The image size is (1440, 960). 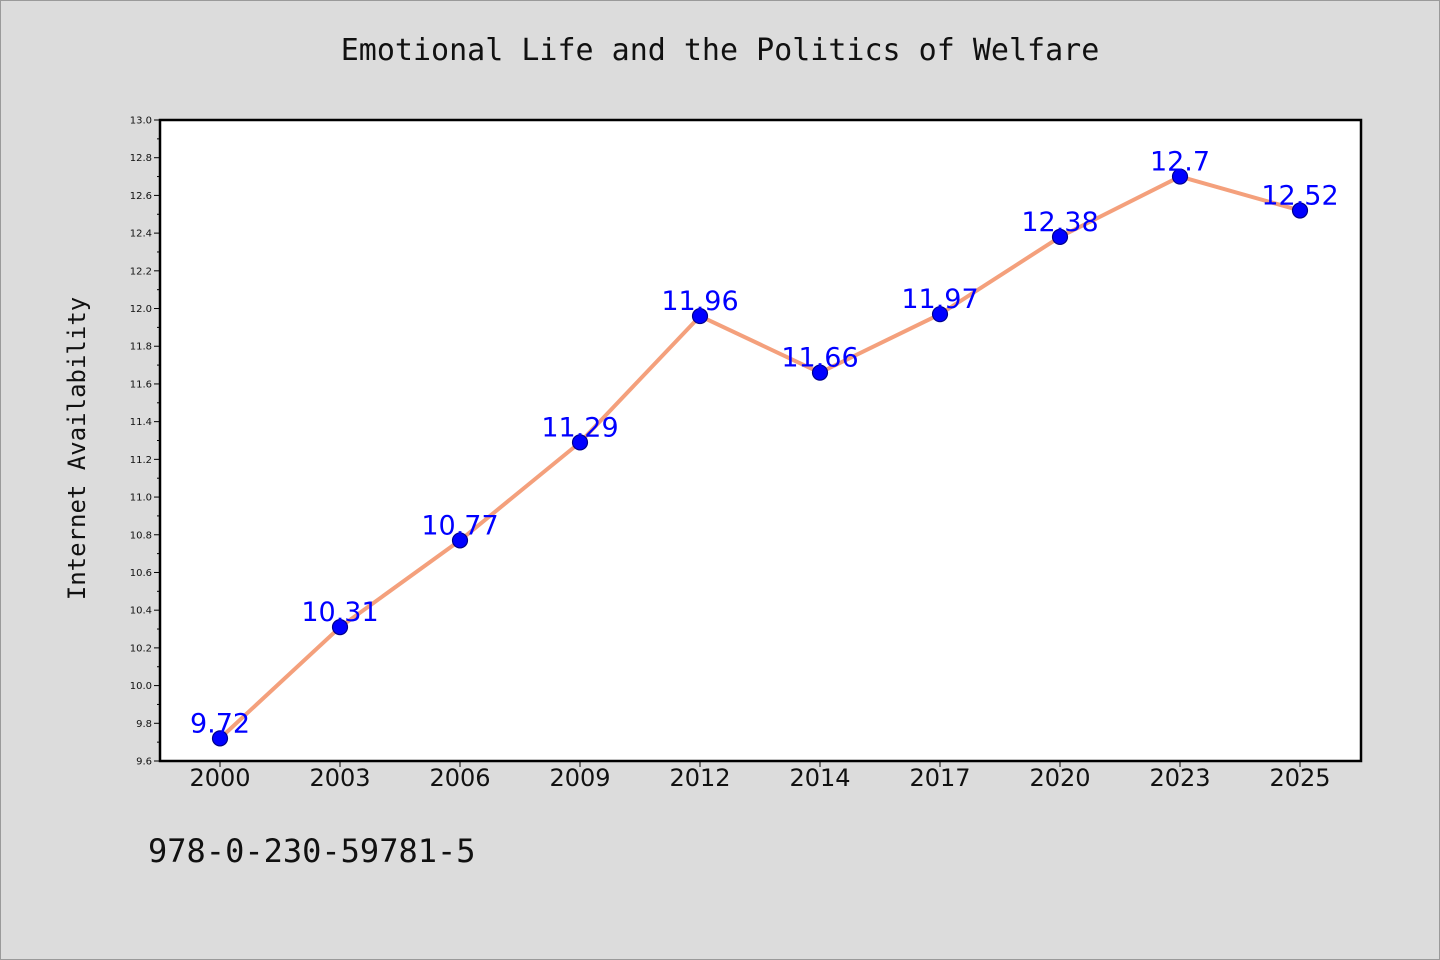 What do you see at coordinates (77, 448) in the screenshot?
I see `y-axis-label: Internet Availability` at bounding box center [77, 448].